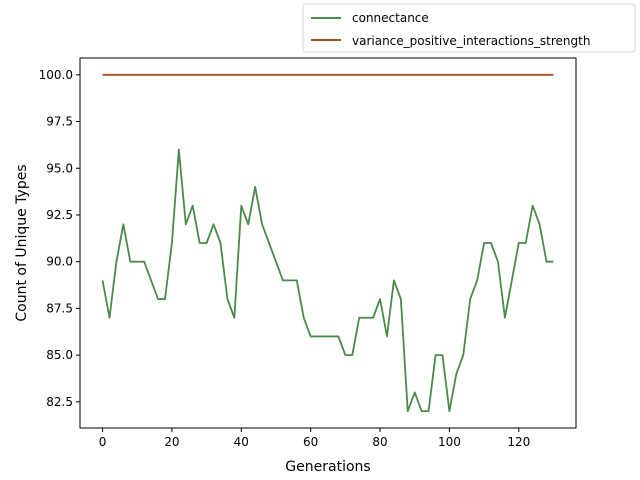  I want to click on y-tick-label: 92.5, so click(59, 215).